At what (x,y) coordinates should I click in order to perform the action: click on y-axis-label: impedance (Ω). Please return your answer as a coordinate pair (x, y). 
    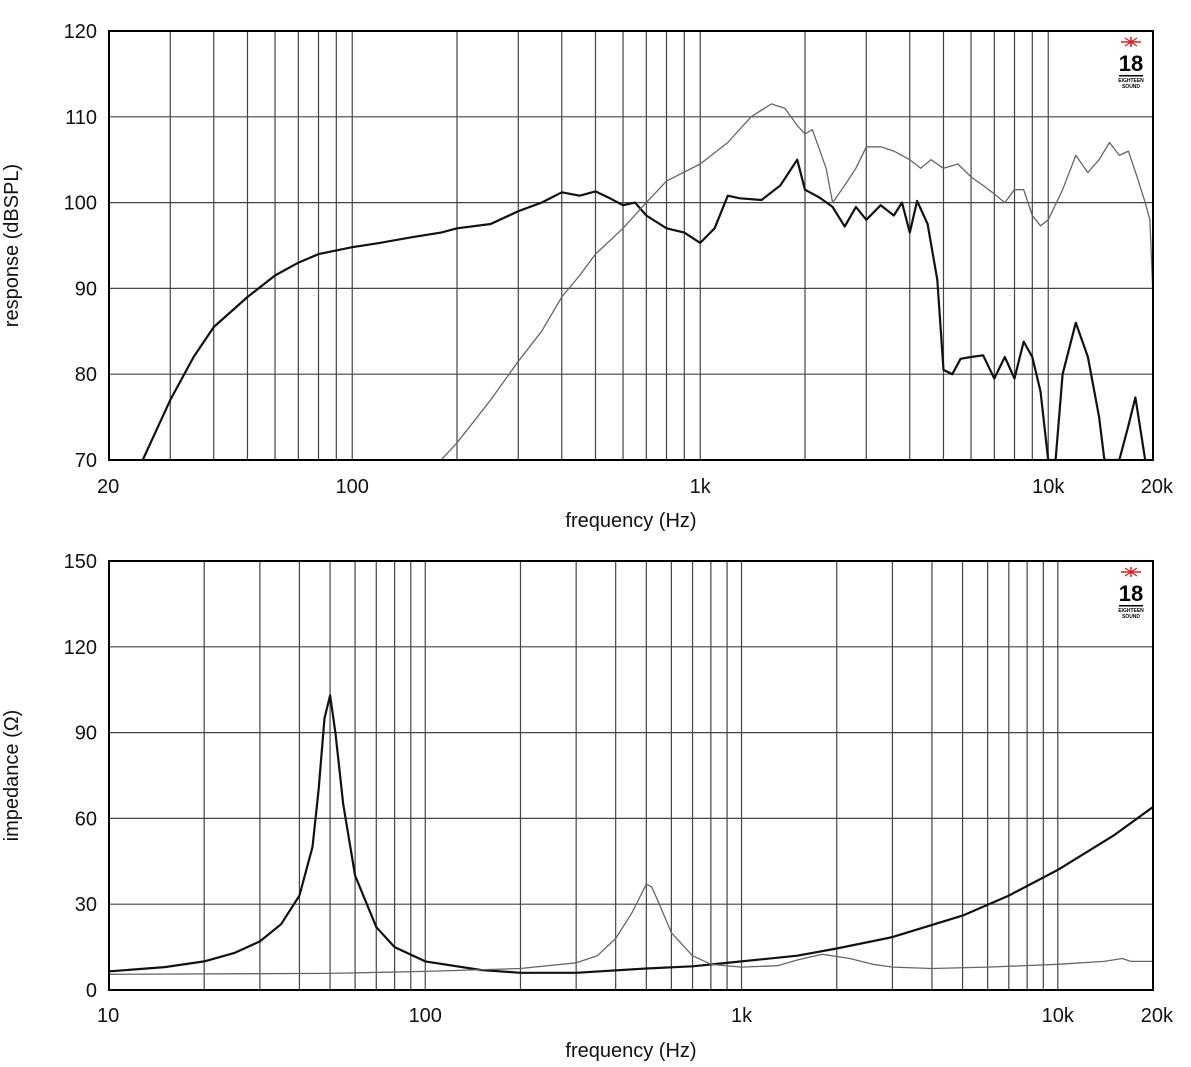
    Looking at the image, I should click on (12, 776).